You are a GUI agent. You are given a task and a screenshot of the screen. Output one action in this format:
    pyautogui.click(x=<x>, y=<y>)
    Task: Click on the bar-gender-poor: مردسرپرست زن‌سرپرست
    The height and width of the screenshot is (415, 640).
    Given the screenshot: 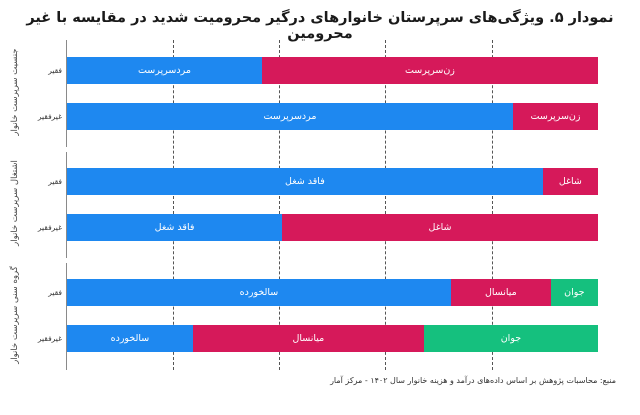 What is the action you would take?
    pyautogui.click(x=332, y=70)
    